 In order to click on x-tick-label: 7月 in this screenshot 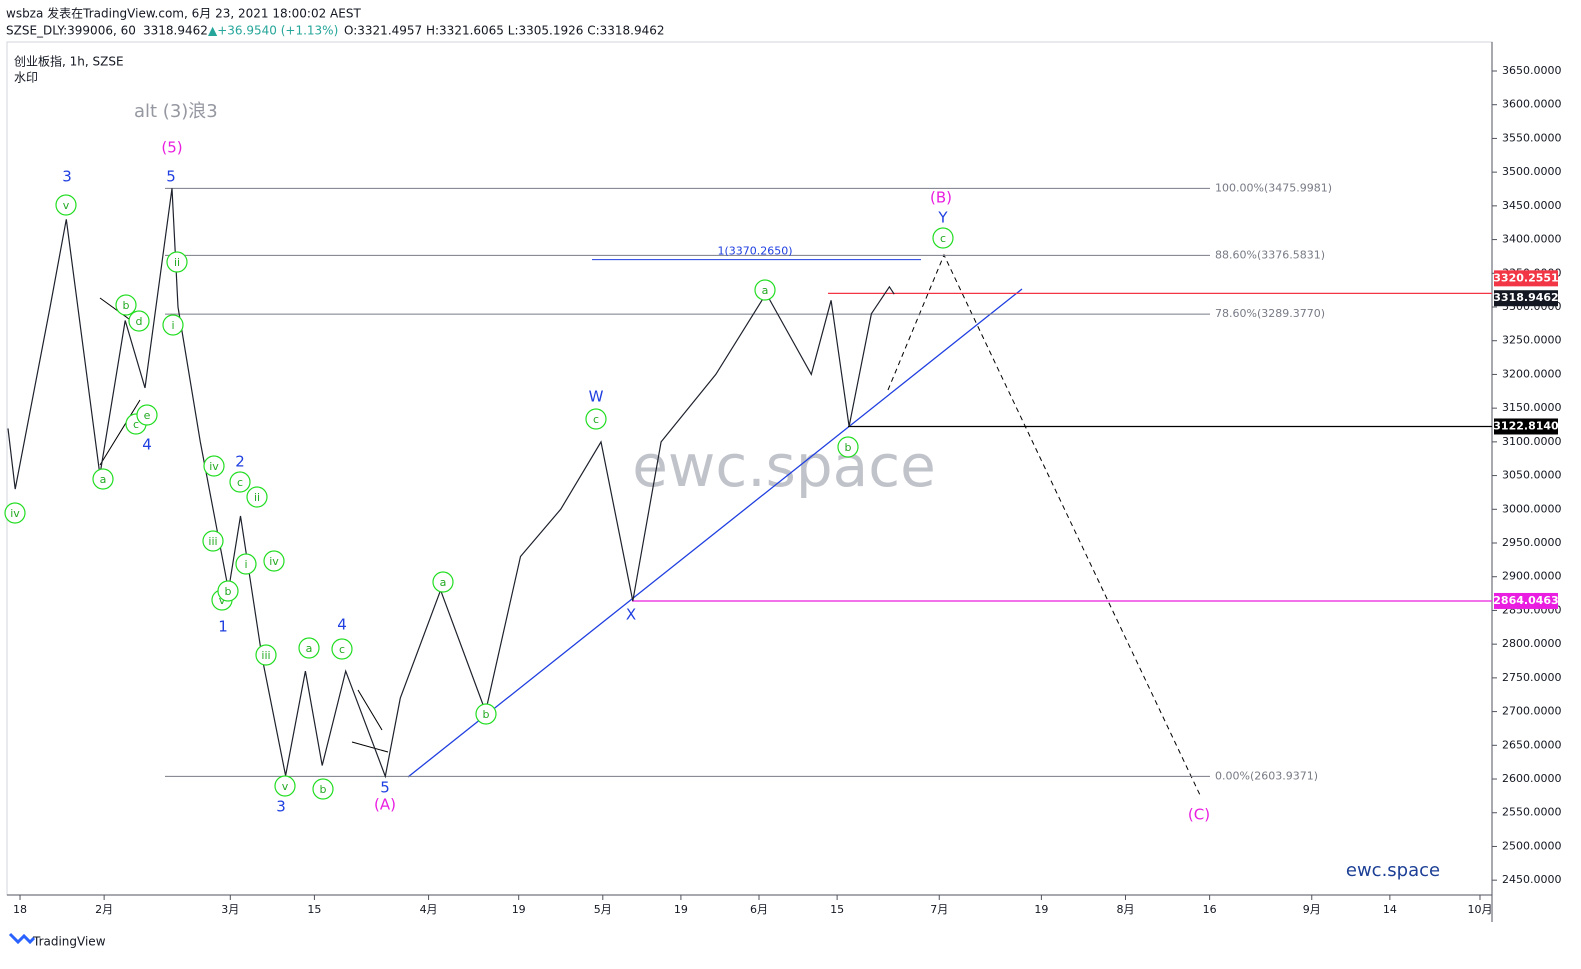, I will do `click(939, 909)`.